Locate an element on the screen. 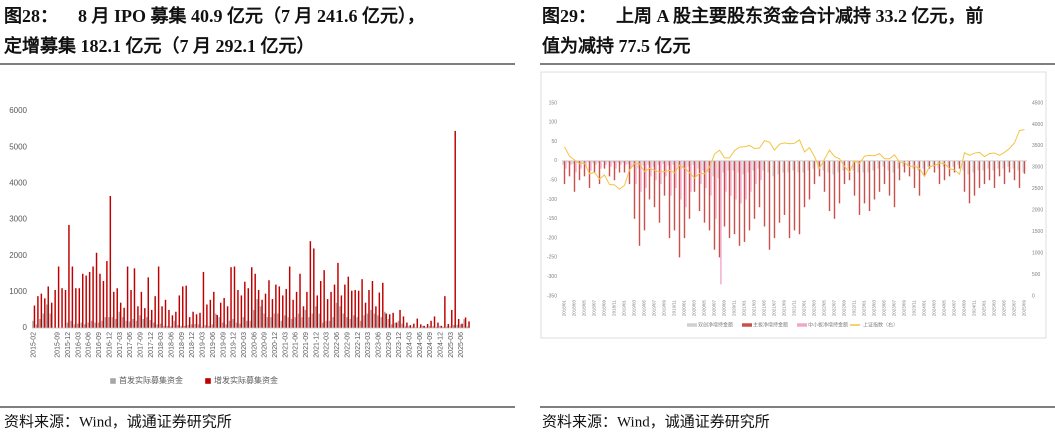 This screenshot has height=438, width=1055. x-tick-label: 2019-06 is located at coordinates (213, 345).